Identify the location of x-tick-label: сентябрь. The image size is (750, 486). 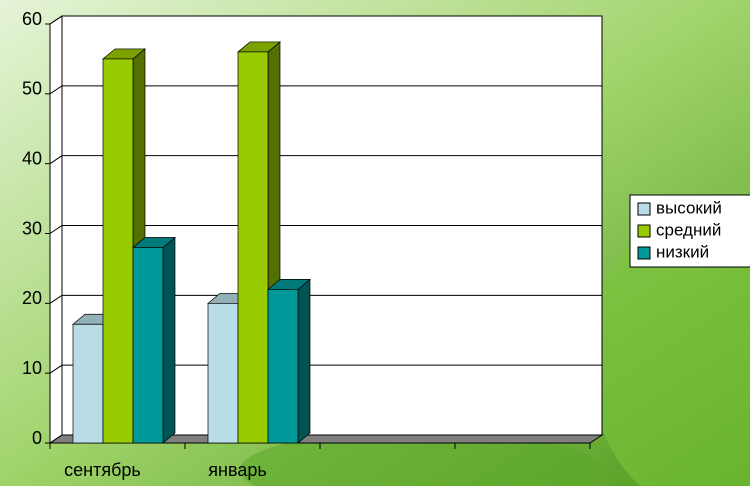
(102, 470).